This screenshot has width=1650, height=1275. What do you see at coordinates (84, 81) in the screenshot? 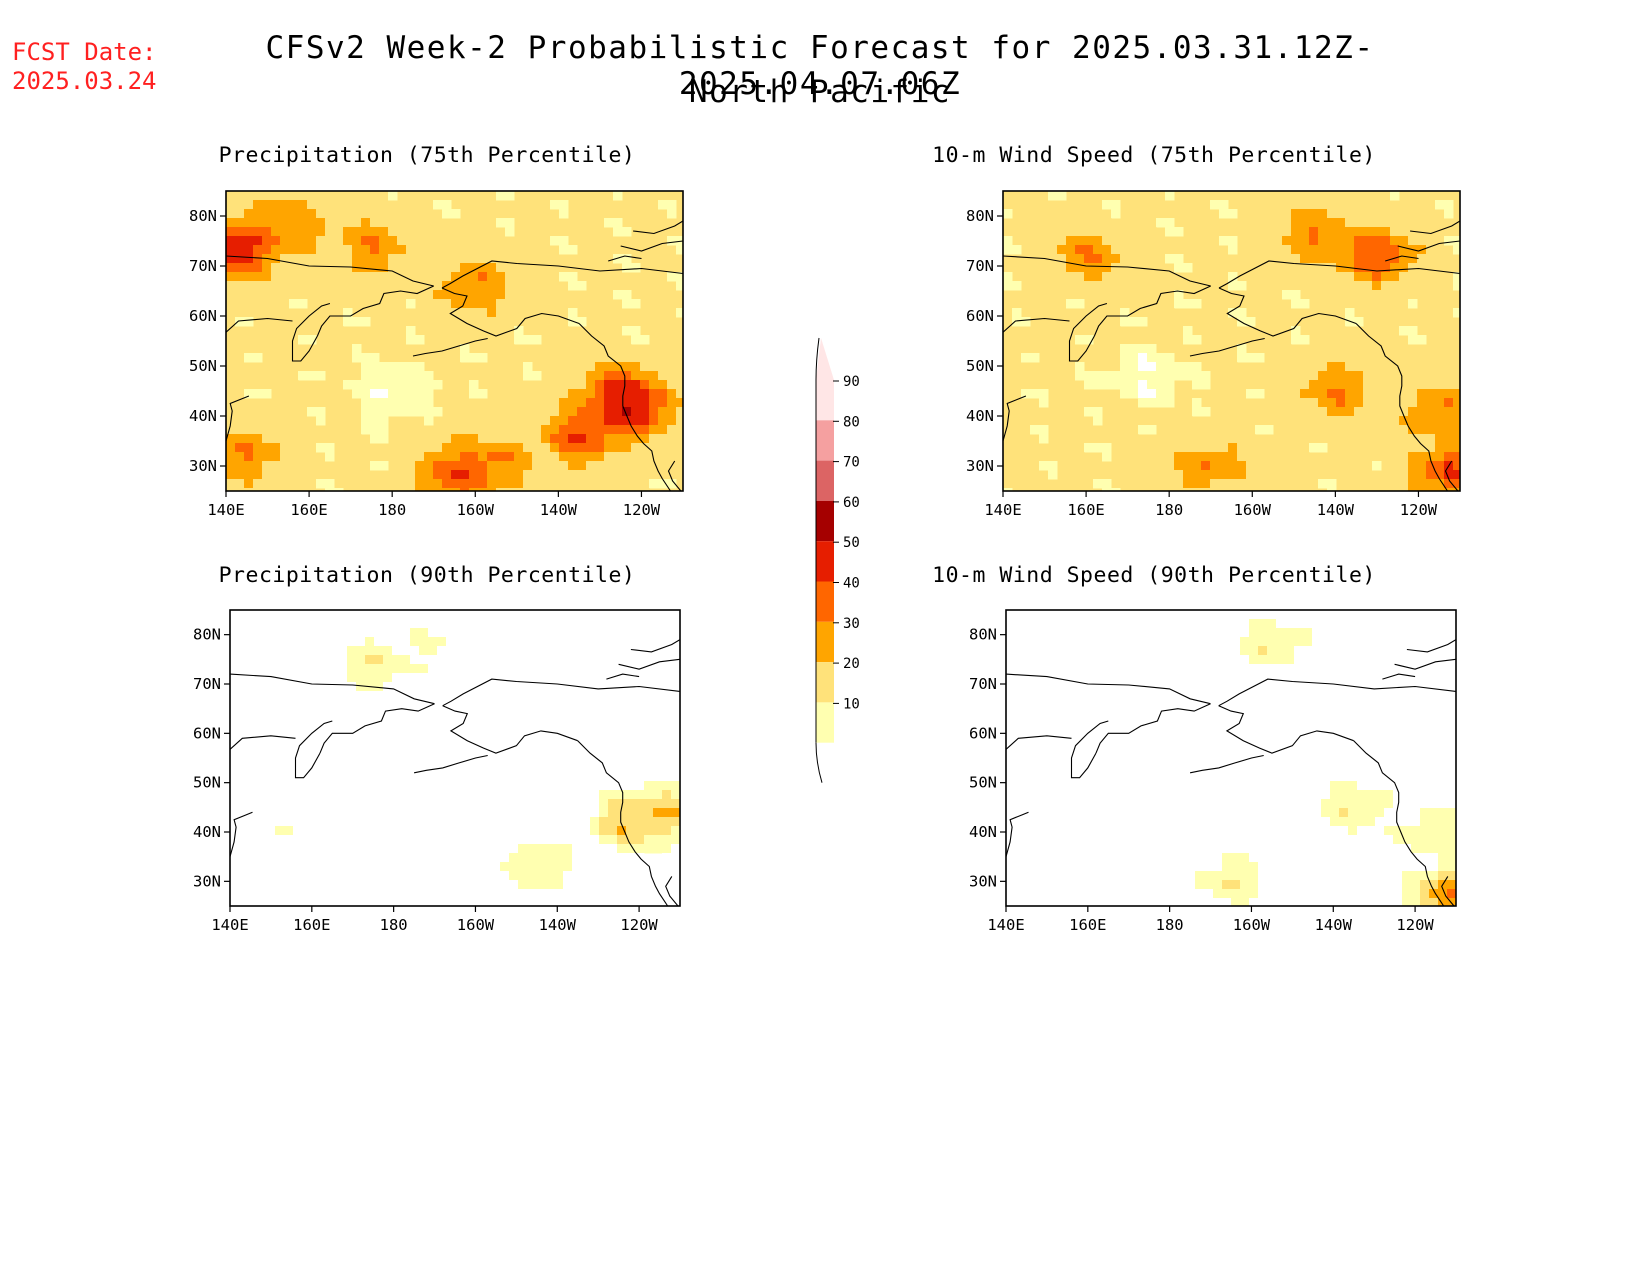
I see `forecast-date-value: 2025.03.24` at bounding box center [84, 81].